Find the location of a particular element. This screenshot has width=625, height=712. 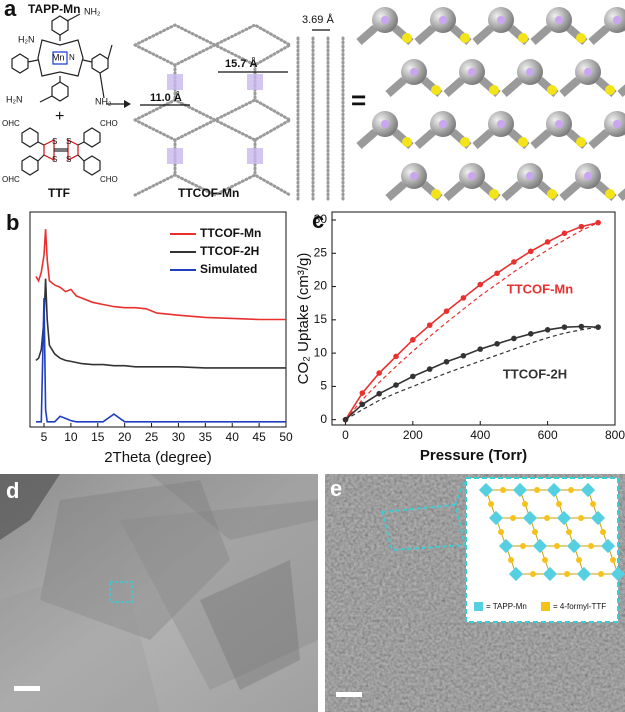

x-tick-label: 20 is located at coordinates (125, 437).